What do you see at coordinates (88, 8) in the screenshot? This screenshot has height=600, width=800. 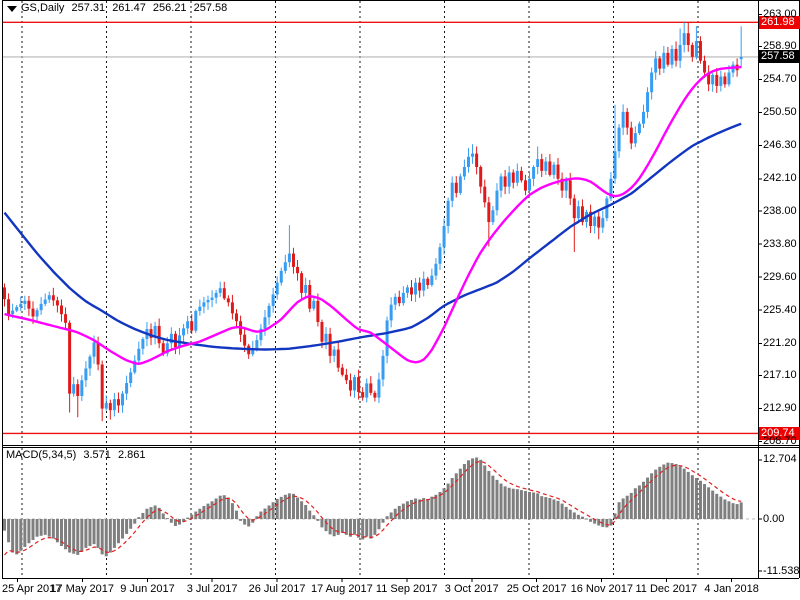 I see `open-value: 257.31` at bounding box center [88, 8].